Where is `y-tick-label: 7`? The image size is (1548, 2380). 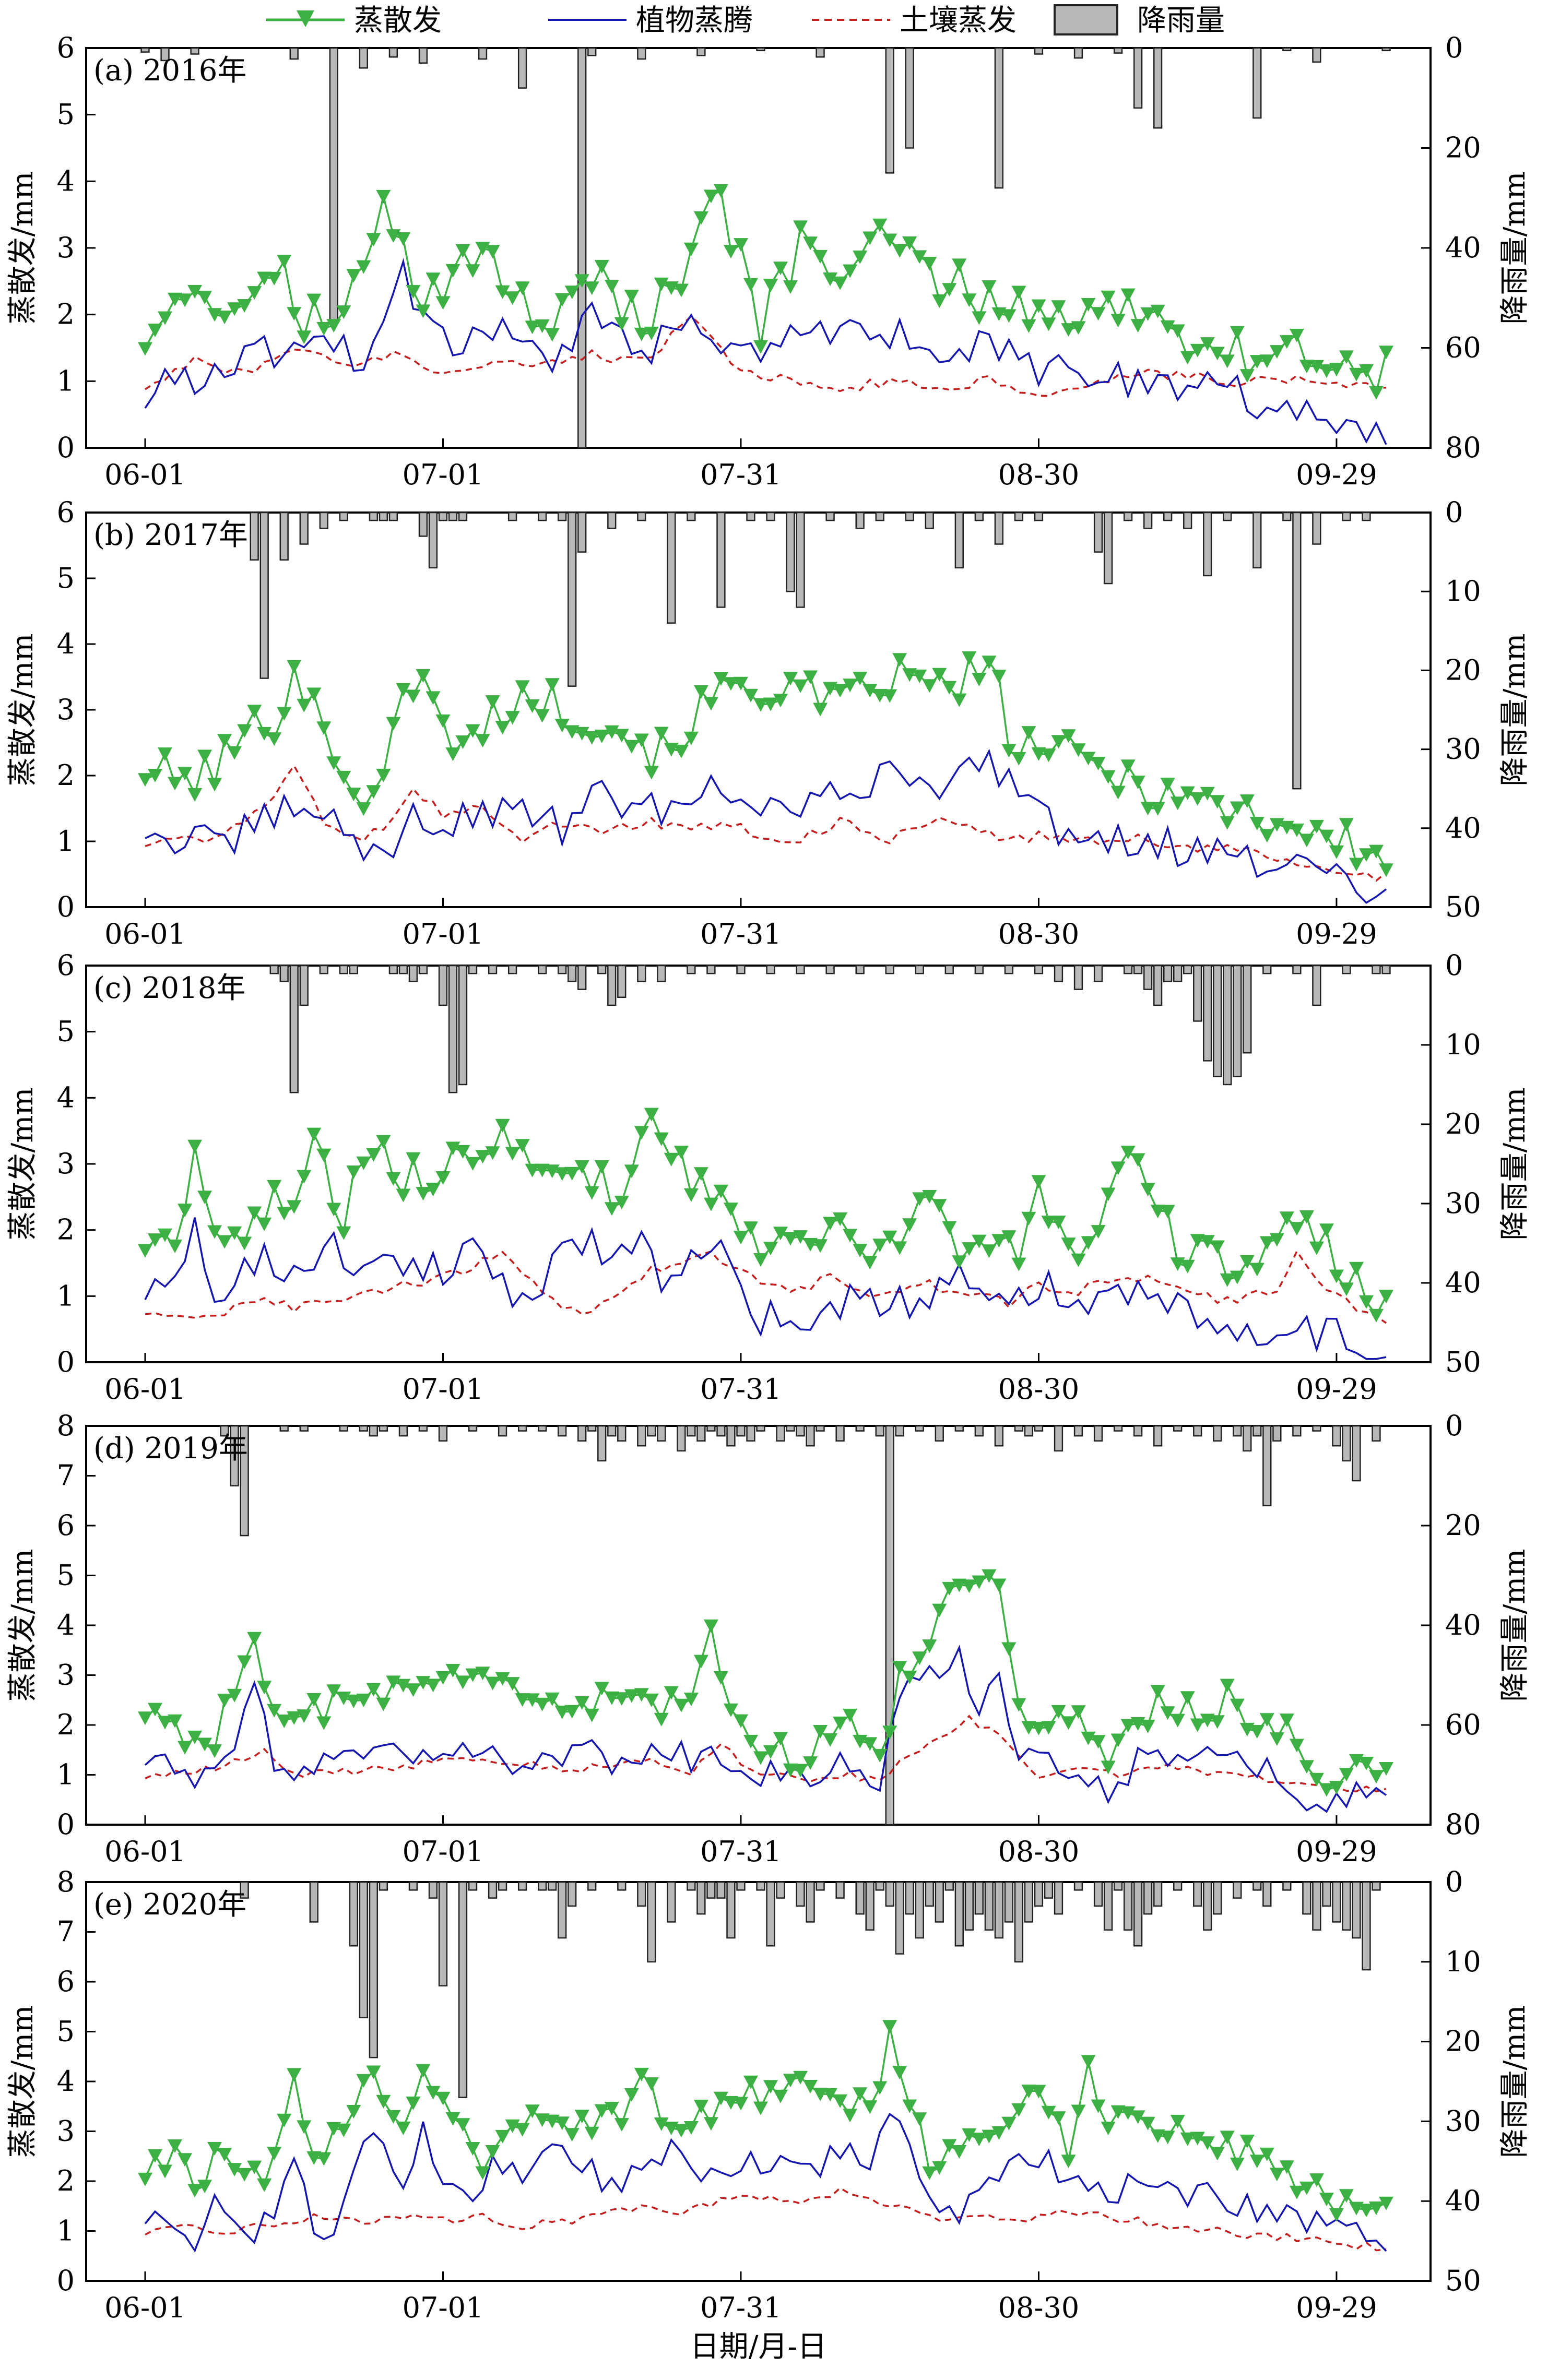
y-tick-label: 7 is located at coordinates (66, 1475).